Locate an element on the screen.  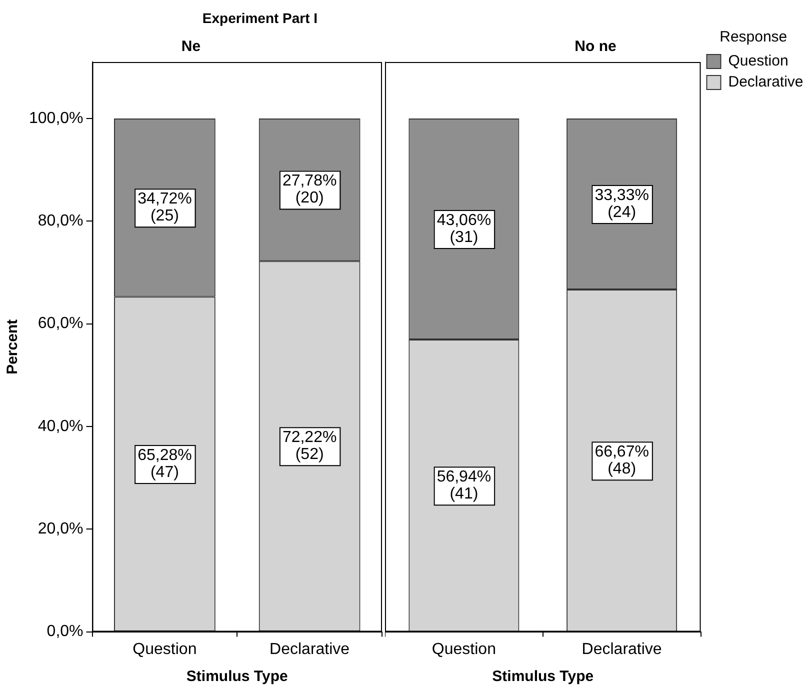
chart-subtitle: No ne is located at coordinates (595, 47).